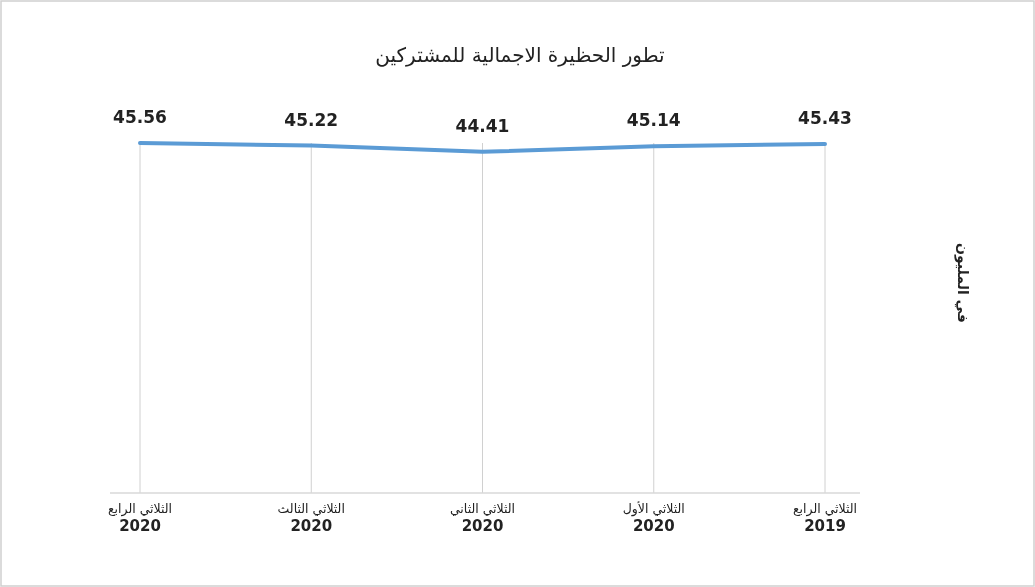  Describe the element at coordinates (962, 283) in the screenshot. I see `y-axis-title: في المليون` at that location.